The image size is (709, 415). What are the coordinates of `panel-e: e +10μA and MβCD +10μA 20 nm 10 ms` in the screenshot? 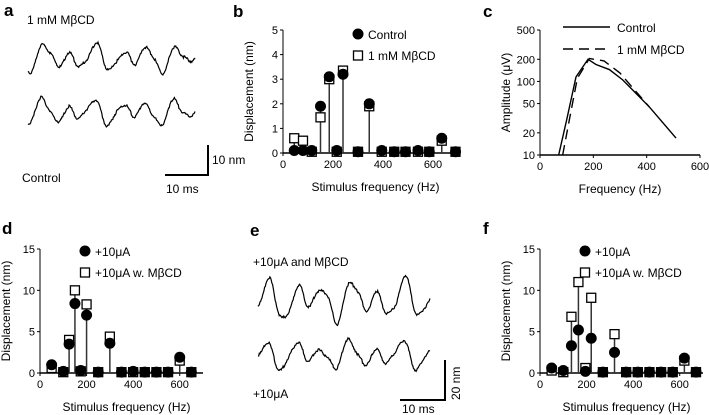 It's located at (356, 318).